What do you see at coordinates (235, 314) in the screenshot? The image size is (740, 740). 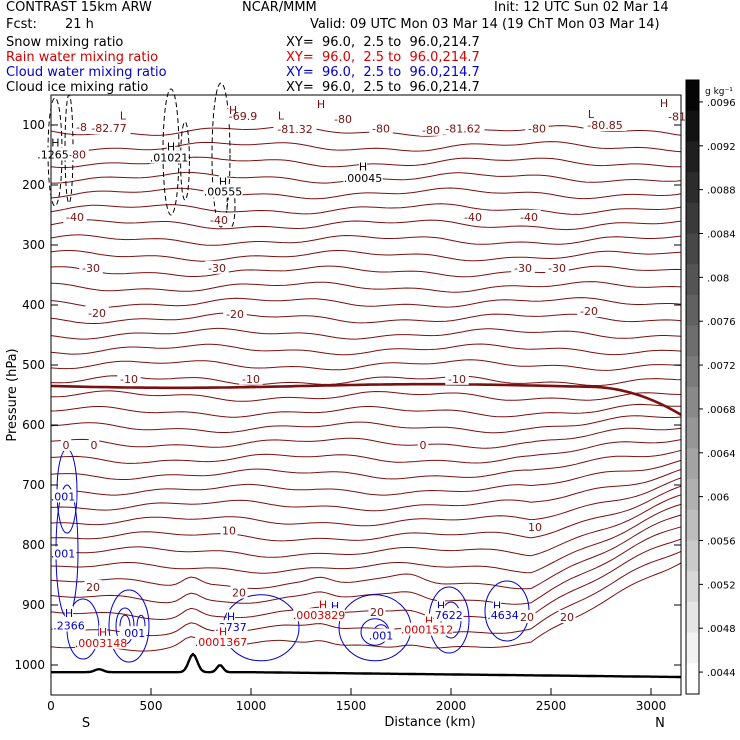 I see `isotherm-label: -20` at bounding box center [235, 314].